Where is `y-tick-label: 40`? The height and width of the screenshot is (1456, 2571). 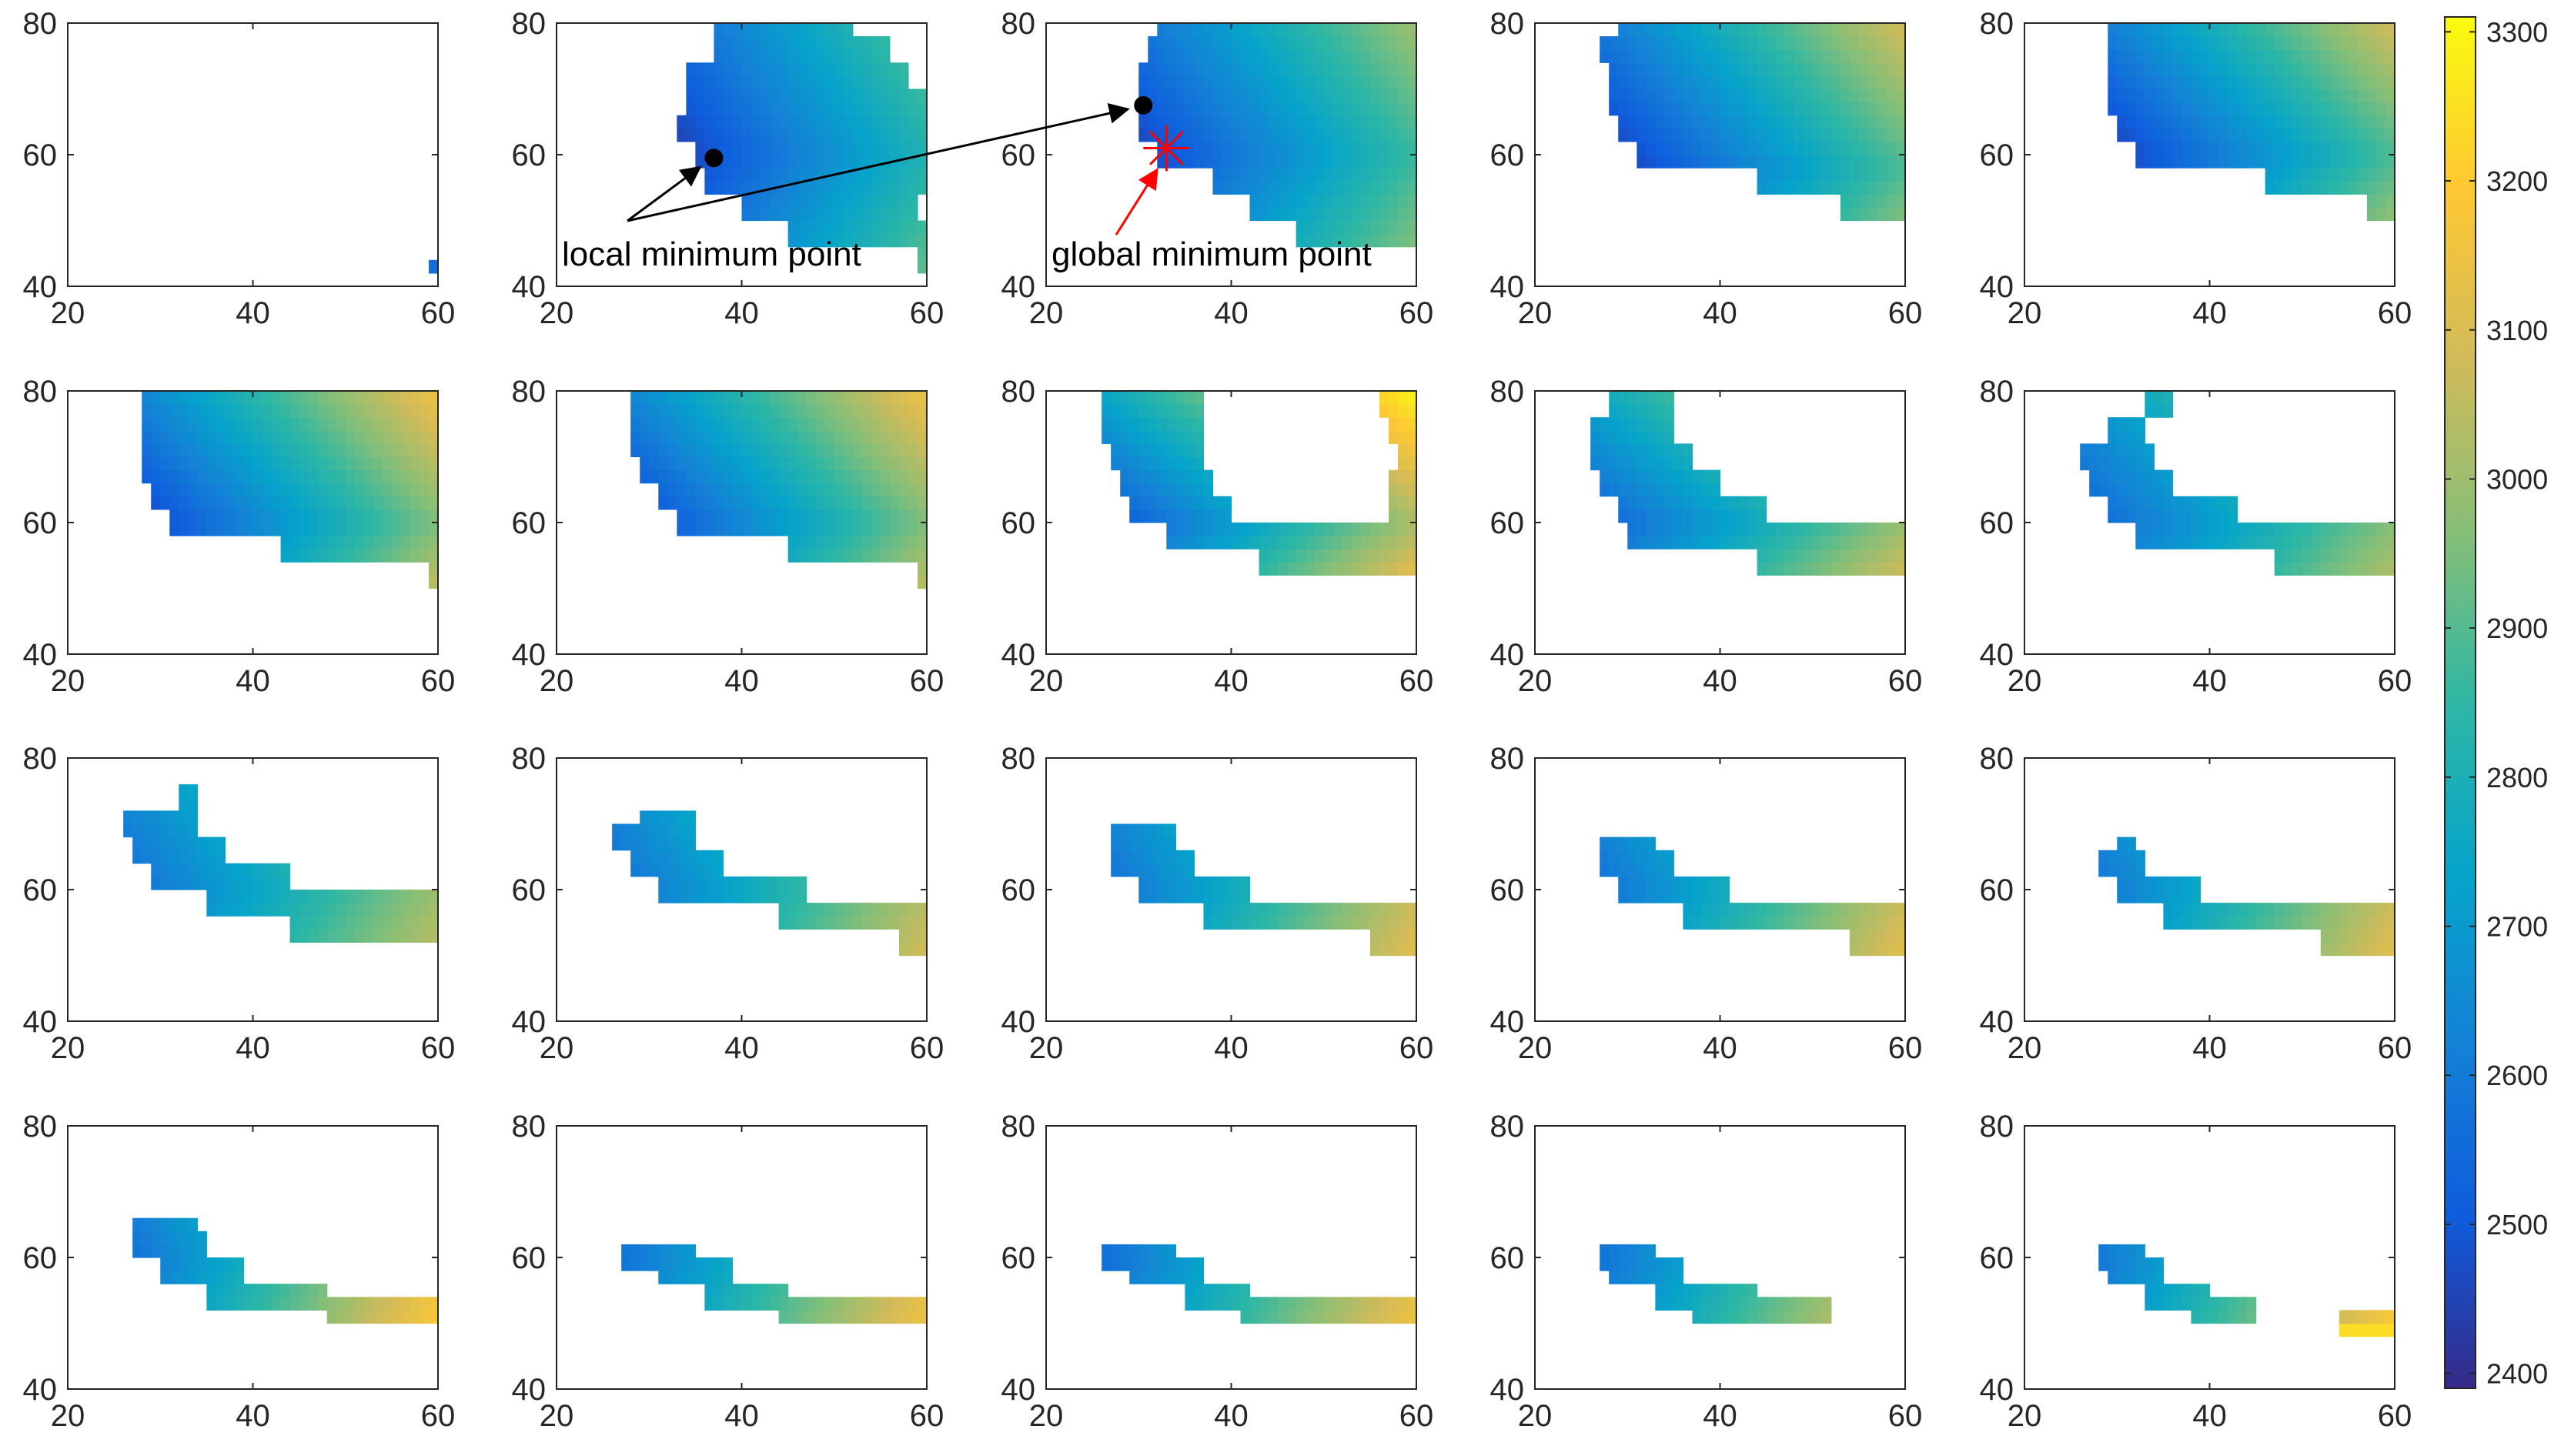 y-tick-label: 40 is located at coordinates (529, 655).